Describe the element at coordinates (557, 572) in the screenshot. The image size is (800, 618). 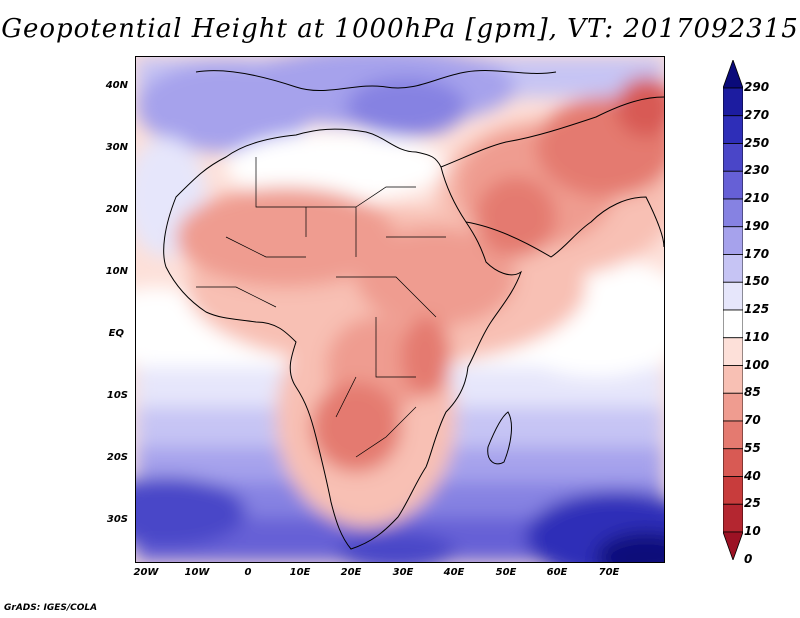
I see `lon-label: 60E` at that location.